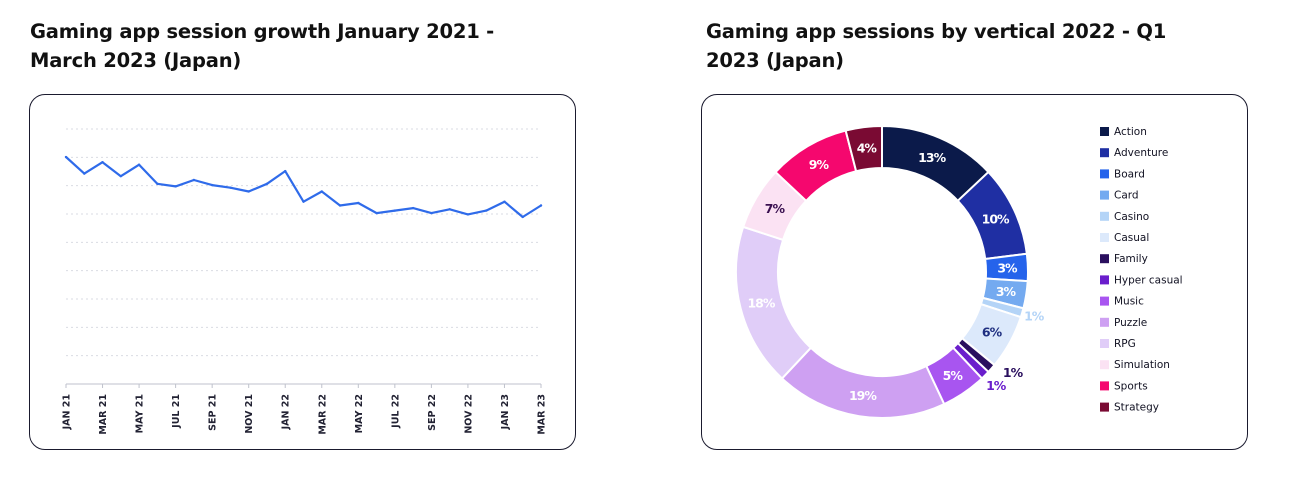 Image resolution: width=1312 pixels, height=484 pixels. I want to click on slice-label: 4%, so click(867, 147).